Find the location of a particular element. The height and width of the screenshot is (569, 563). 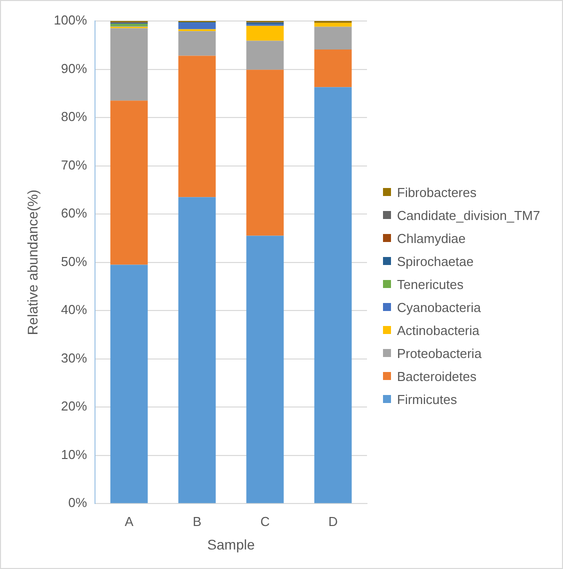

legend-label: Actinobacteria is located at coordinates (438, 330).